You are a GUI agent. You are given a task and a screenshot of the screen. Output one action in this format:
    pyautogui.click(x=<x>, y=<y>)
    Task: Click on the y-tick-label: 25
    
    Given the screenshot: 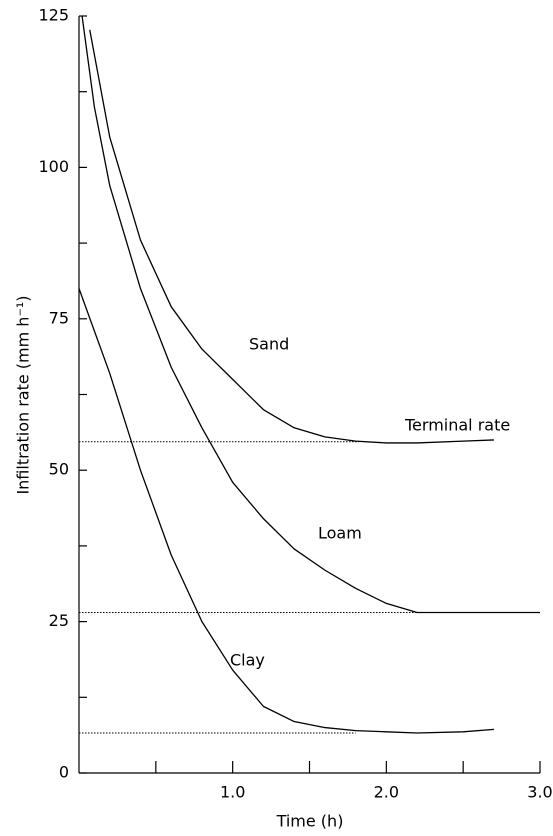 What is the action you would take?
    pyautogui.click(x=59, y=620)
    